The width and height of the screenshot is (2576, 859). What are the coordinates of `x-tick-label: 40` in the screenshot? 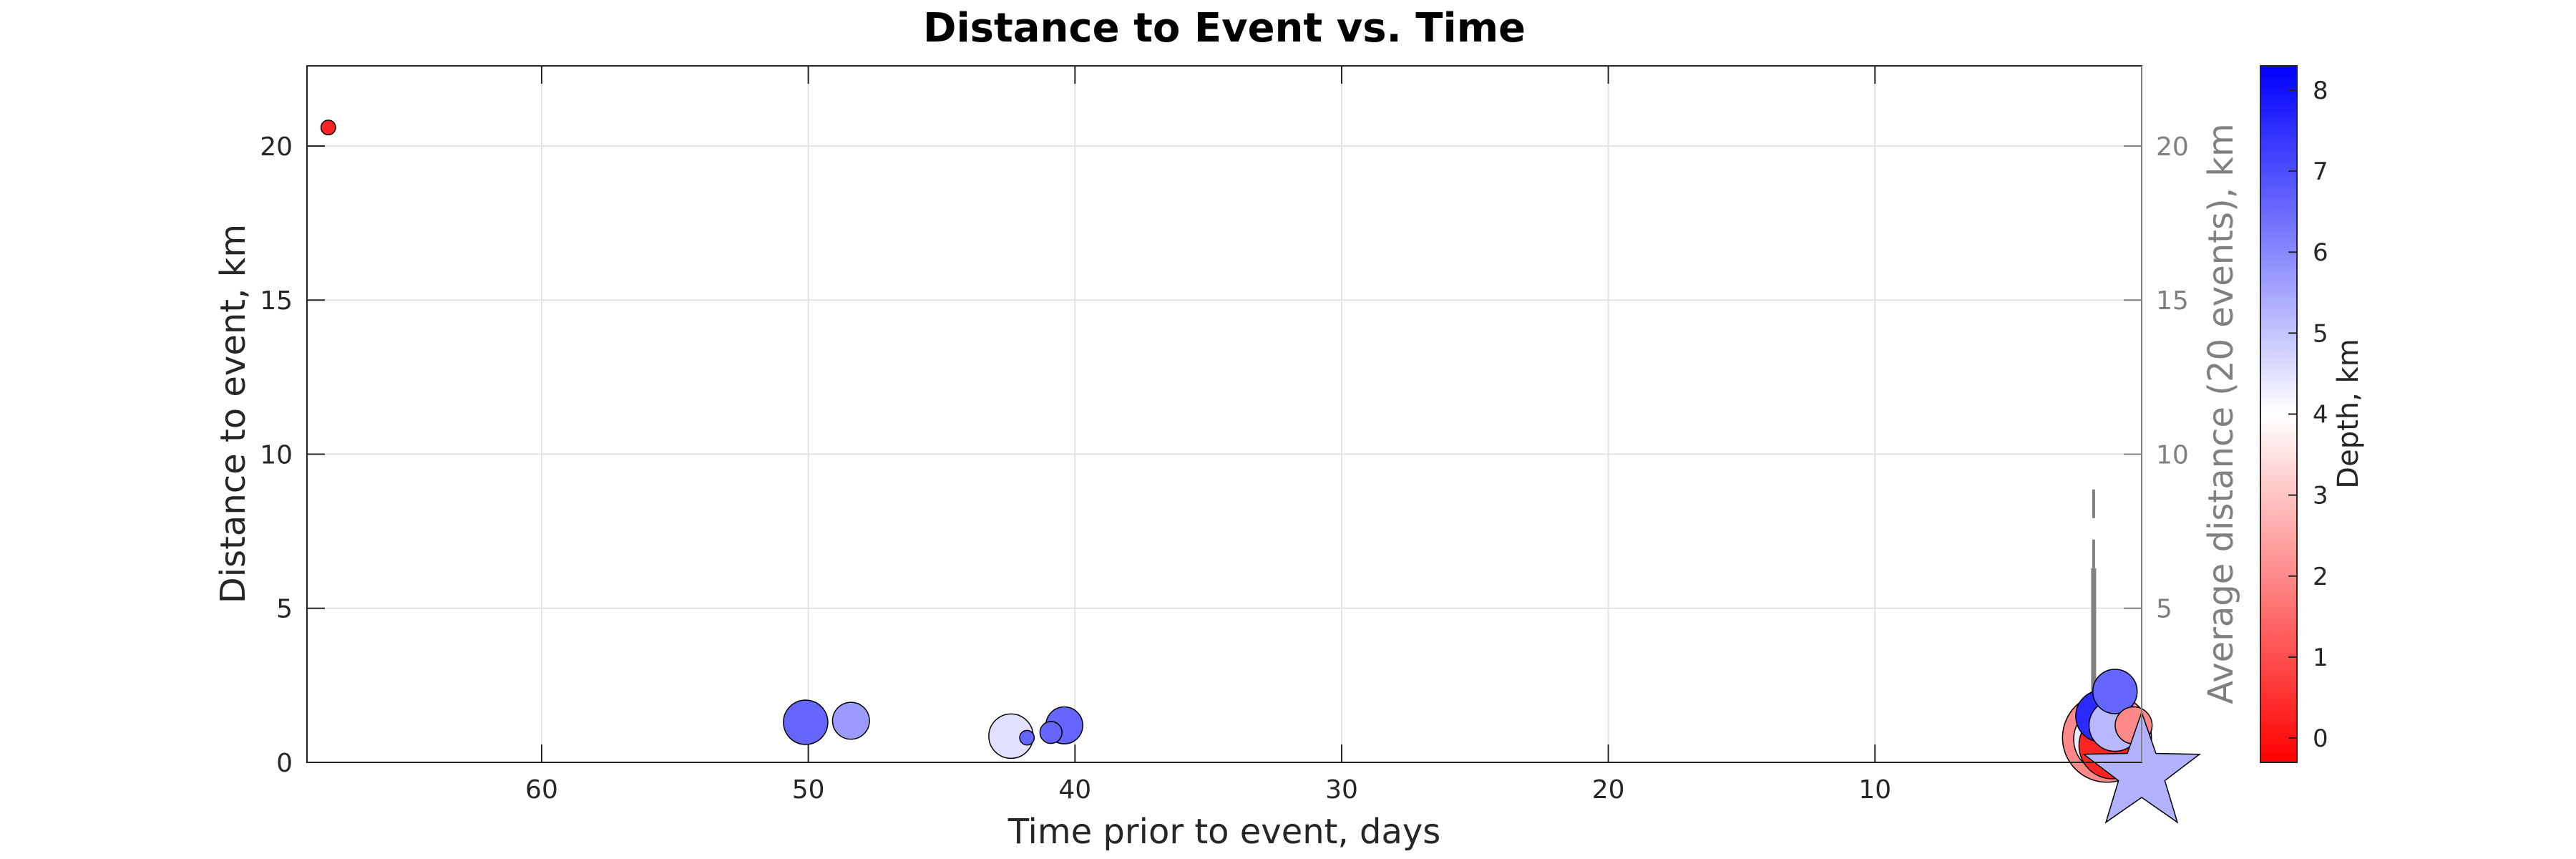 It's located at (1074, 790).